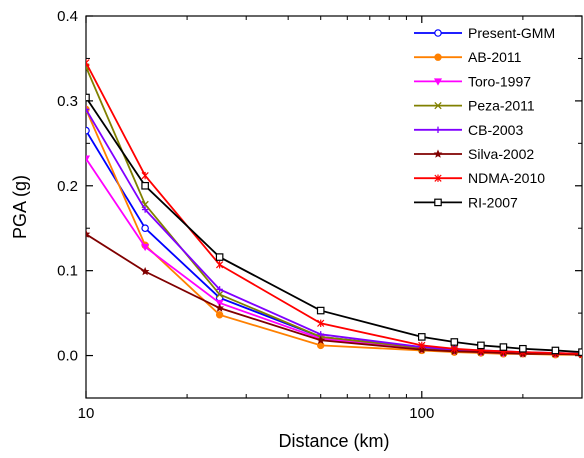 The height and width of the screenshot is (458, 584). I want to click on y-tick-label: 0.3, so click(67, 101).